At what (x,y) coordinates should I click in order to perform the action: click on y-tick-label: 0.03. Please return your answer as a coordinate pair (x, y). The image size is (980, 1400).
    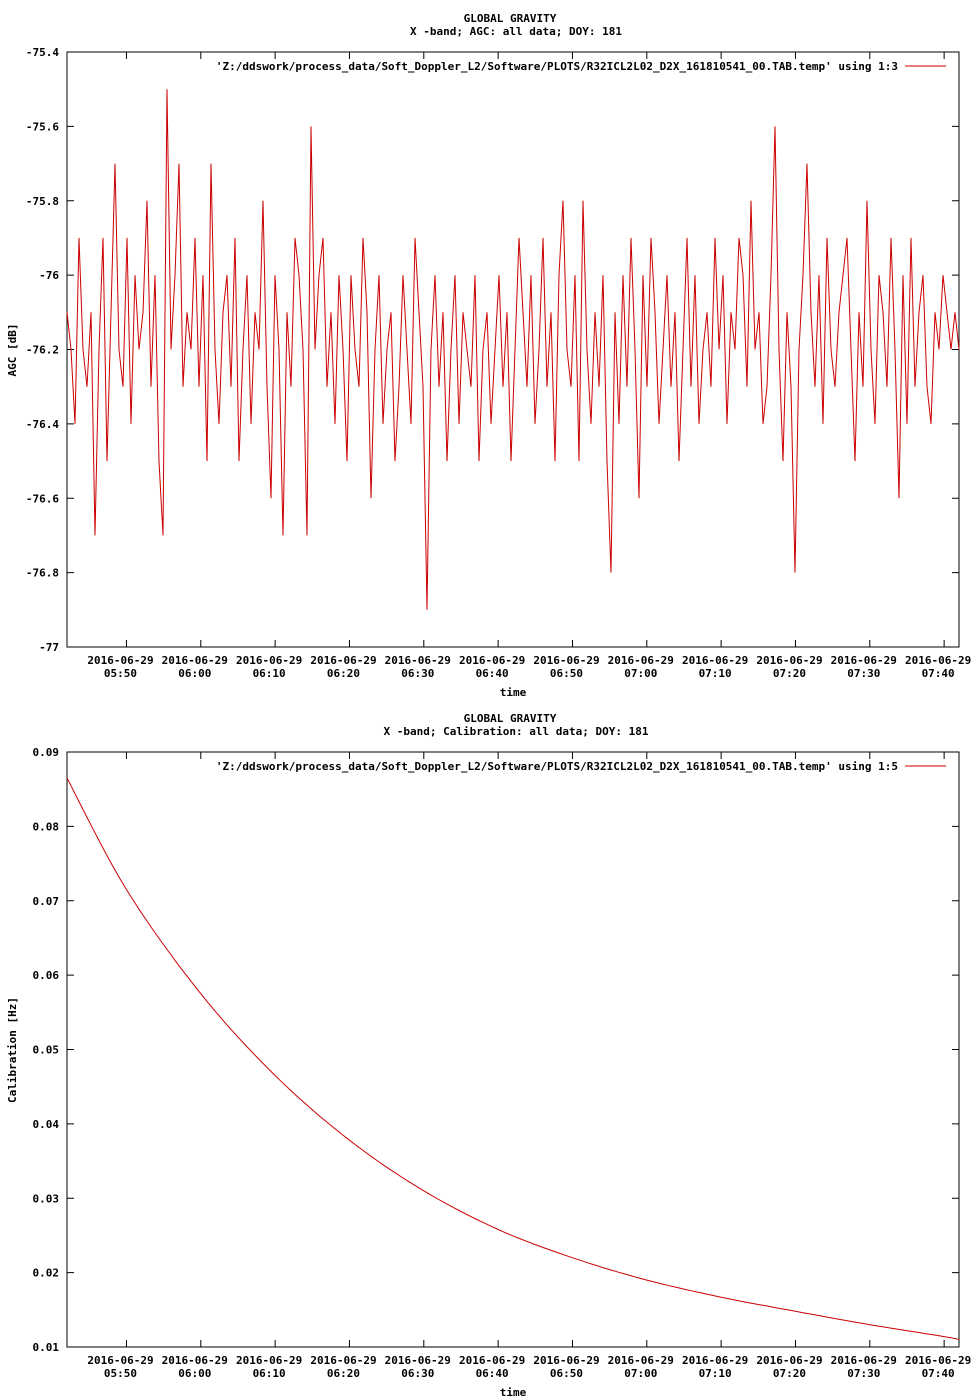
    Looking at the image, I should click on (46, 1198).